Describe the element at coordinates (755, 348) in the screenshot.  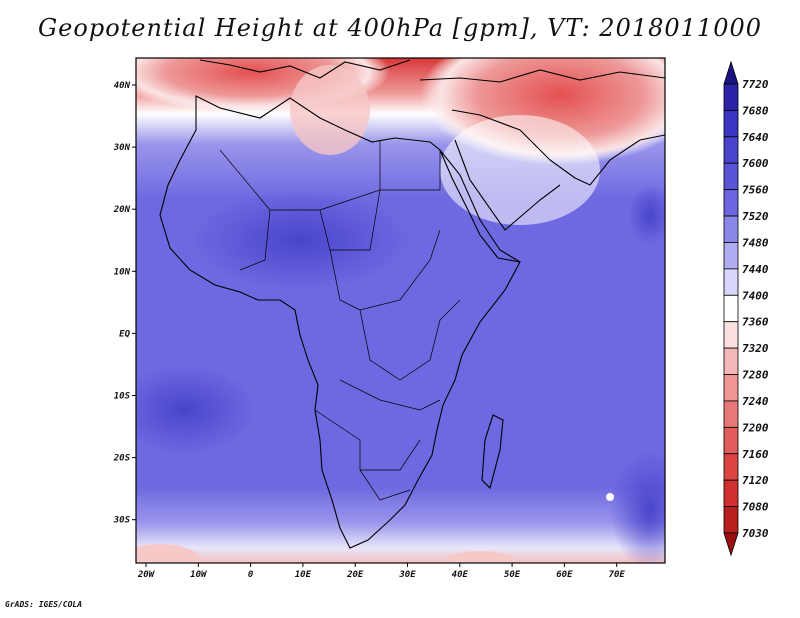
I see `colorbar-label: 7320` at that location.